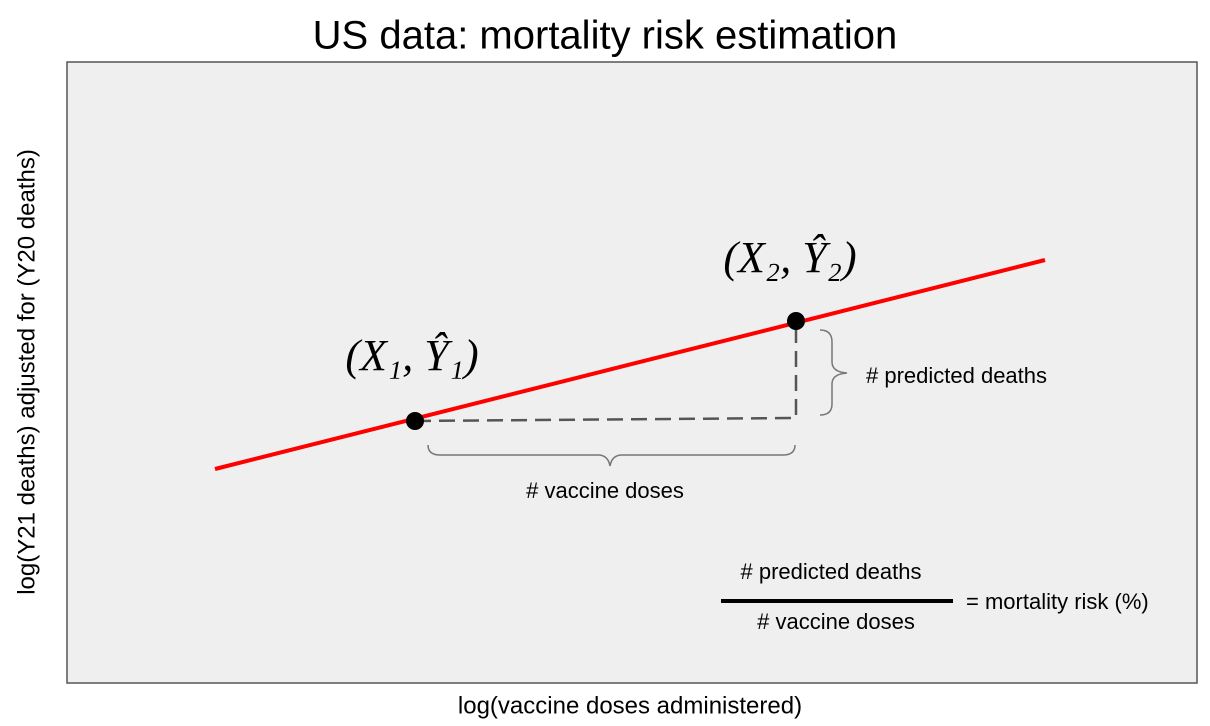 This screenshot has width=1210, height=726. Describe the element at coordinates (606, 372) in the screenshot. I see `dashed-guide` at that location.